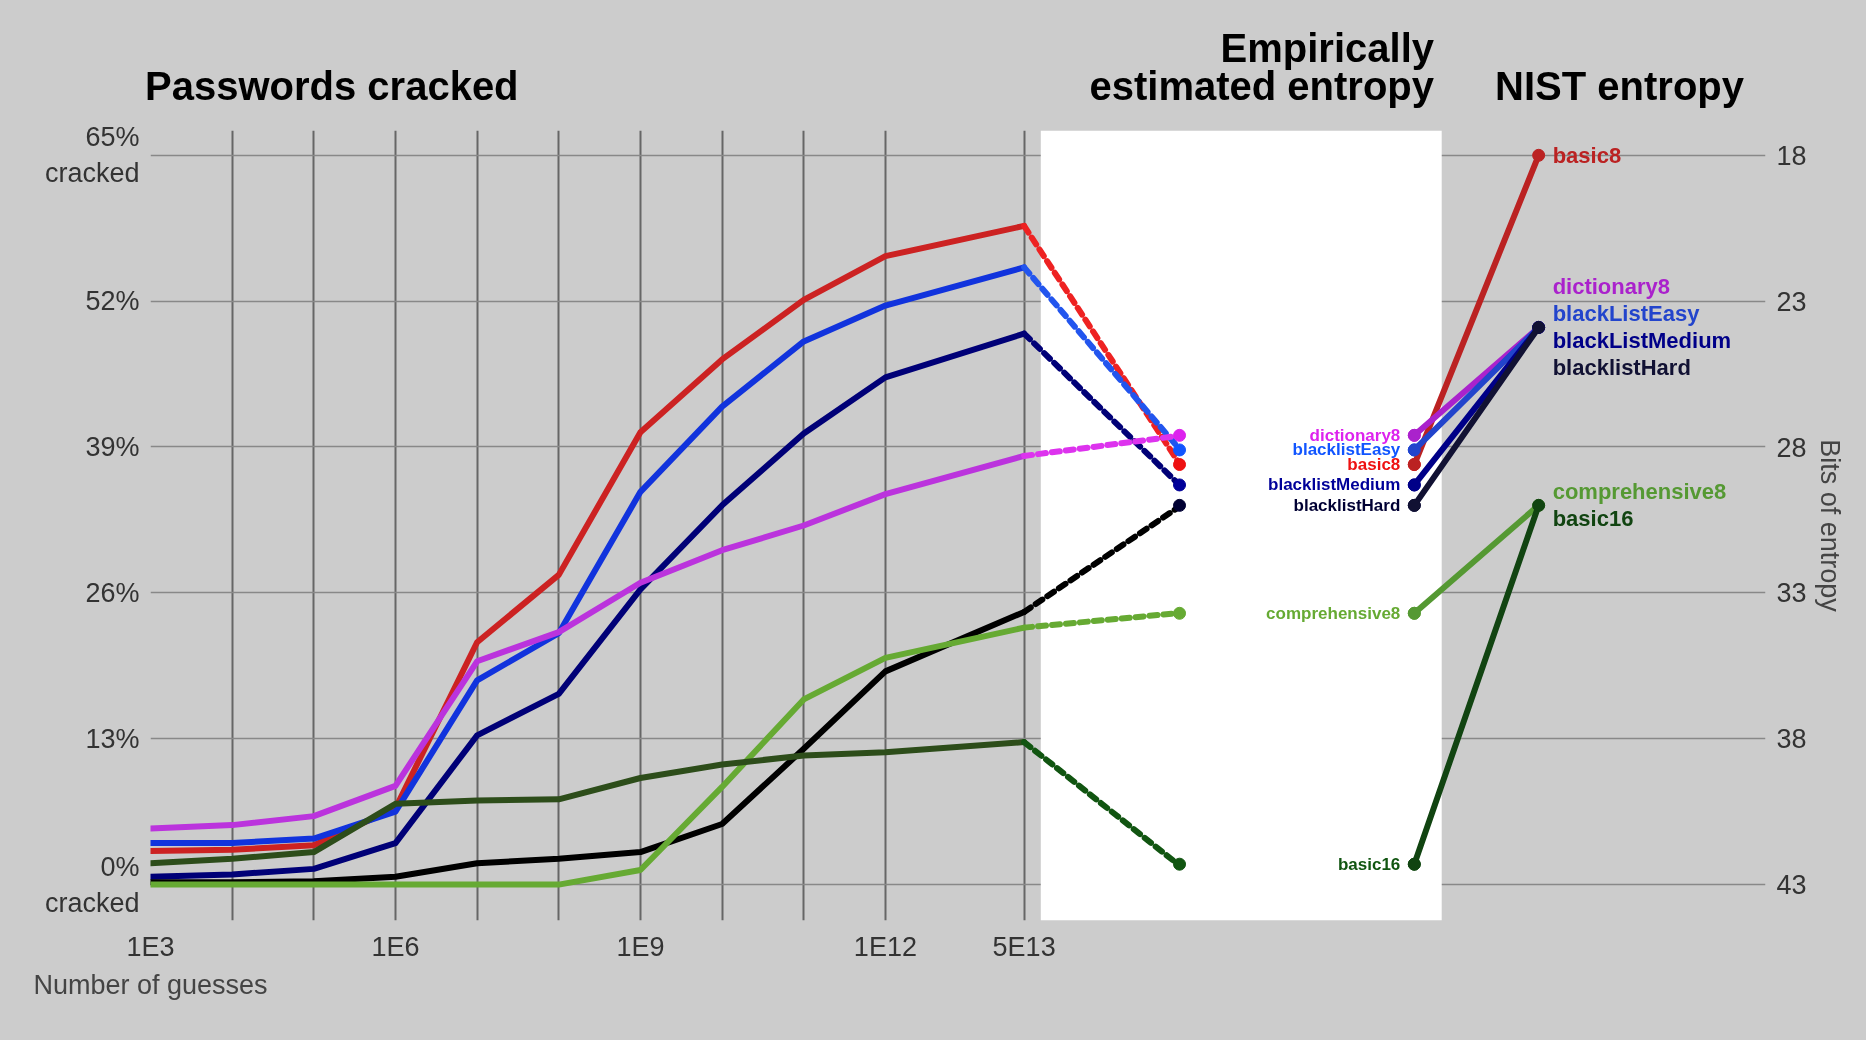  I want to click on y2-tick-label: 38, so click(1791, 739).